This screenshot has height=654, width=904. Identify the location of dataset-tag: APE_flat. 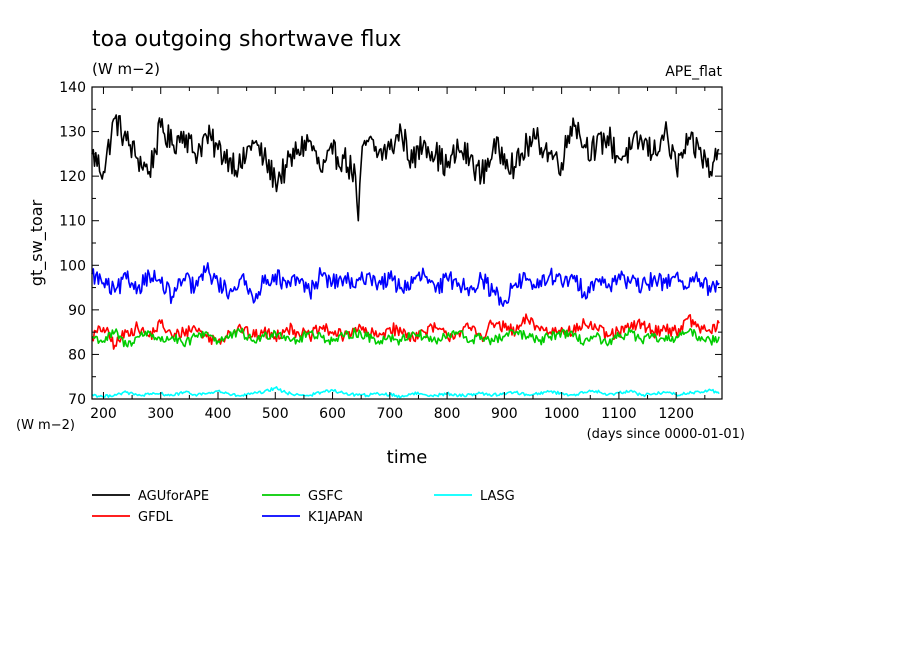
(693, 72).